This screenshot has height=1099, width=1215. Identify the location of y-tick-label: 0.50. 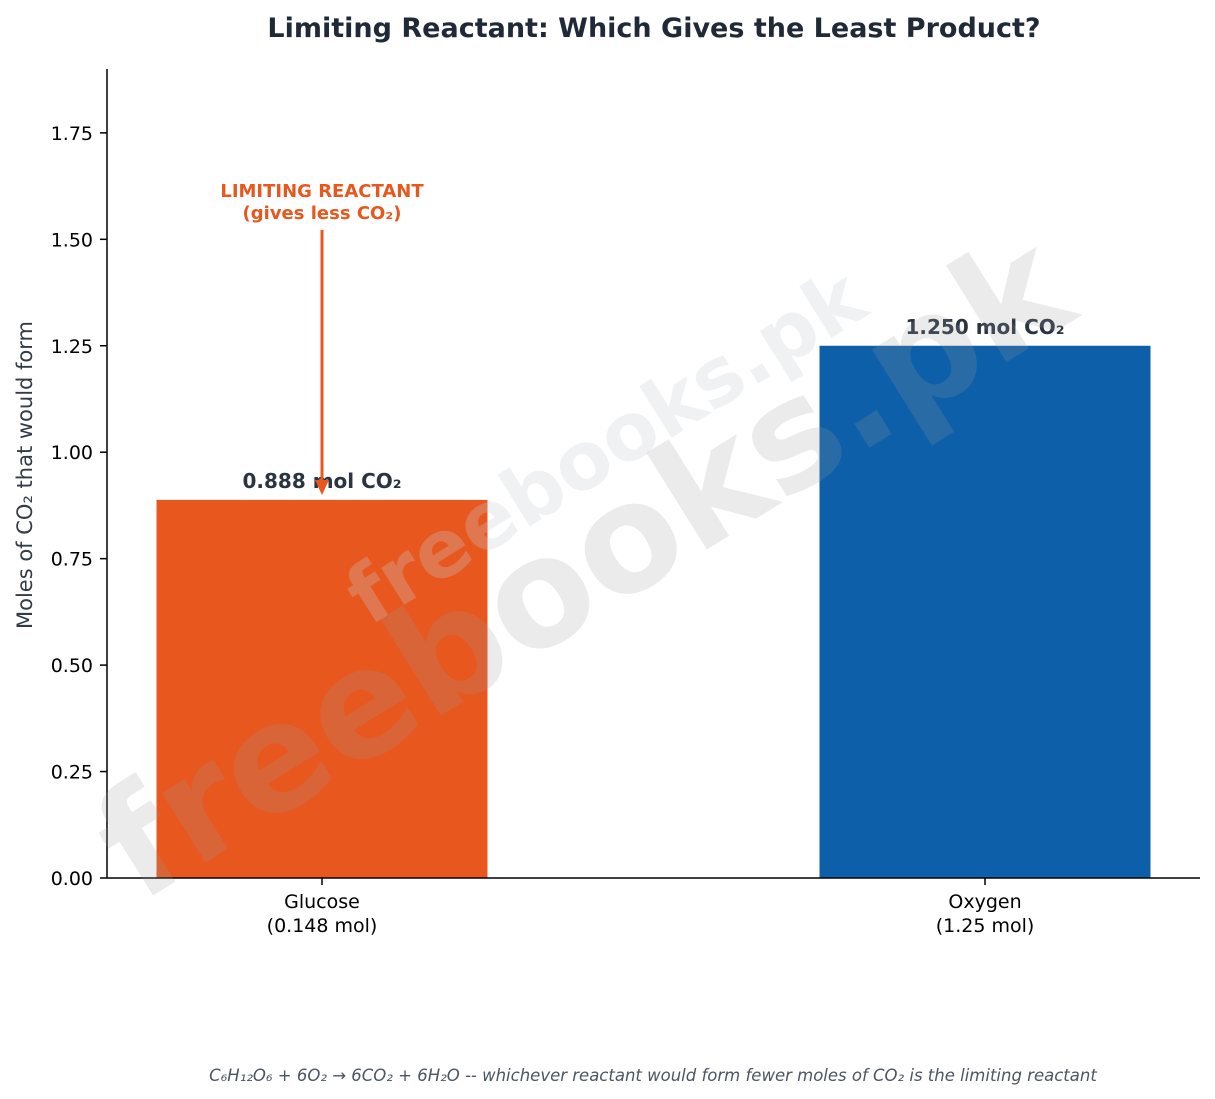
(72, 666).